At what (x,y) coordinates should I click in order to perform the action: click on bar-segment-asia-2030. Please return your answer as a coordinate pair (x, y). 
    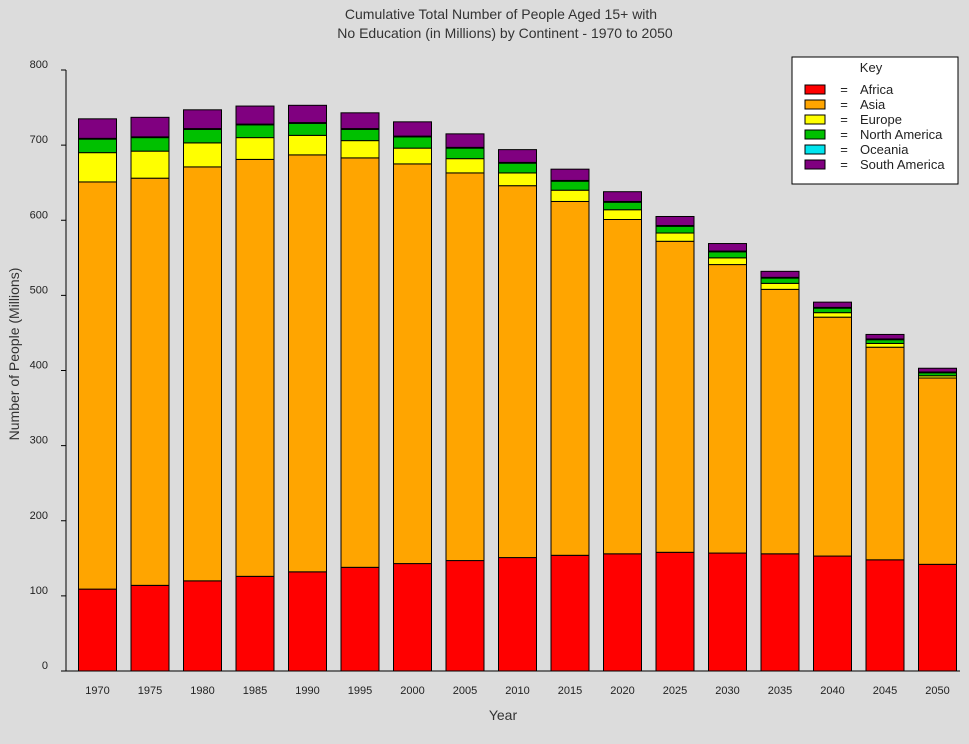
    Looking at the image, I should click on (727, 409).